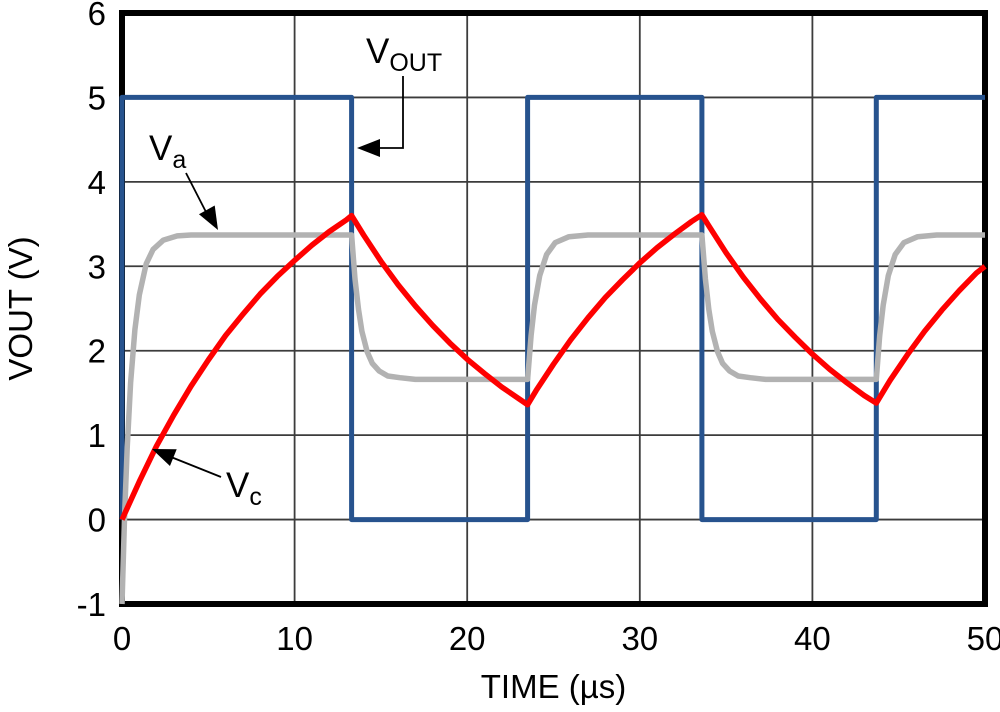  What do you see at coordinates (91, 604) in the screenshot?
I see `y-tick-label: -1` at bounding box center [91, 604].